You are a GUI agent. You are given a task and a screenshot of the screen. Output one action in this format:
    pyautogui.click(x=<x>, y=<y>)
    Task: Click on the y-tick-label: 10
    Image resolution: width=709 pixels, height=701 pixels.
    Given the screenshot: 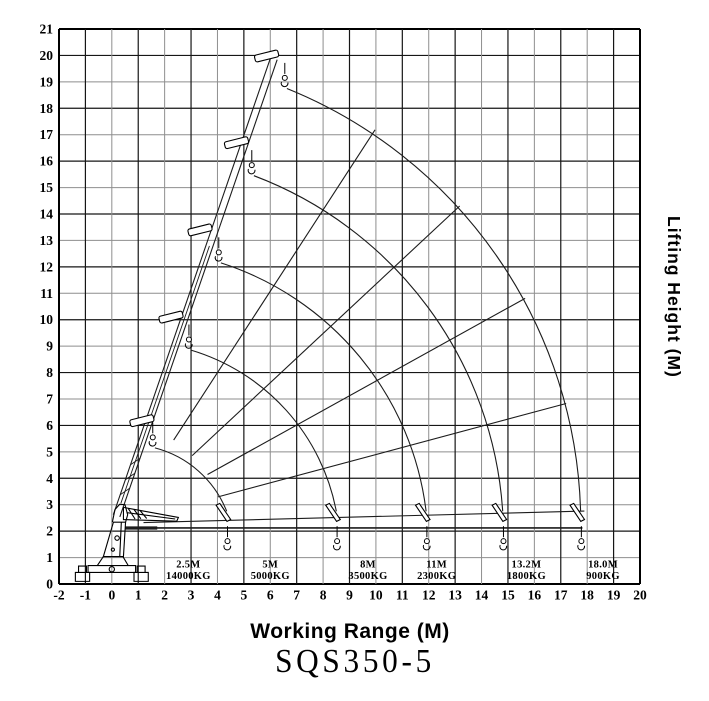 What is the action you would take?
    pyautogui.click(x=47, y=319)
    